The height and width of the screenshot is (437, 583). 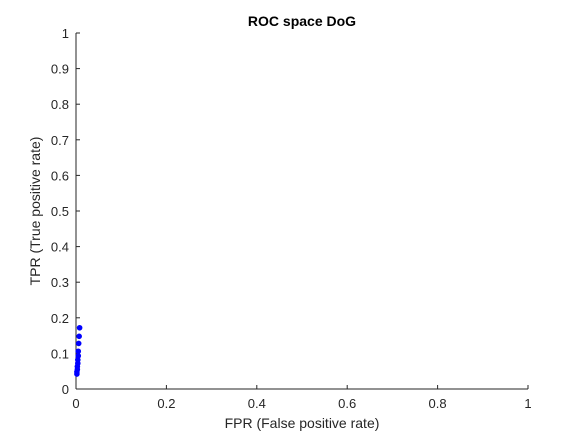 What do you see at coordinates (257, 403) in the screenshot?
I see `x-tick-label: 0.4` at bounding box center [257, 403].